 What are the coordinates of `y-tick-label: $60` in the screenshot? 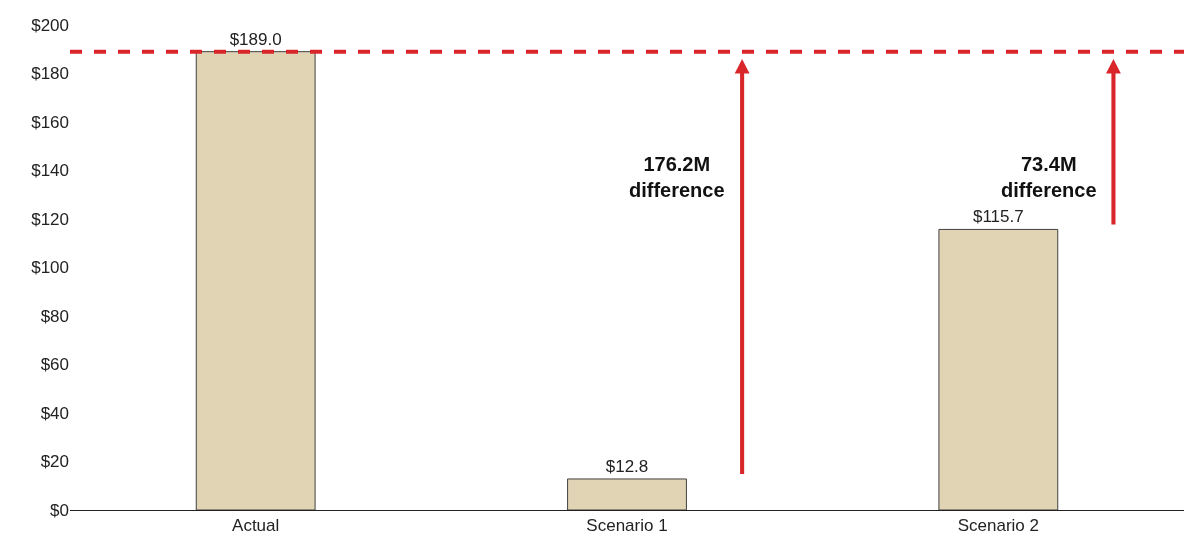 It's located at (54, 365).